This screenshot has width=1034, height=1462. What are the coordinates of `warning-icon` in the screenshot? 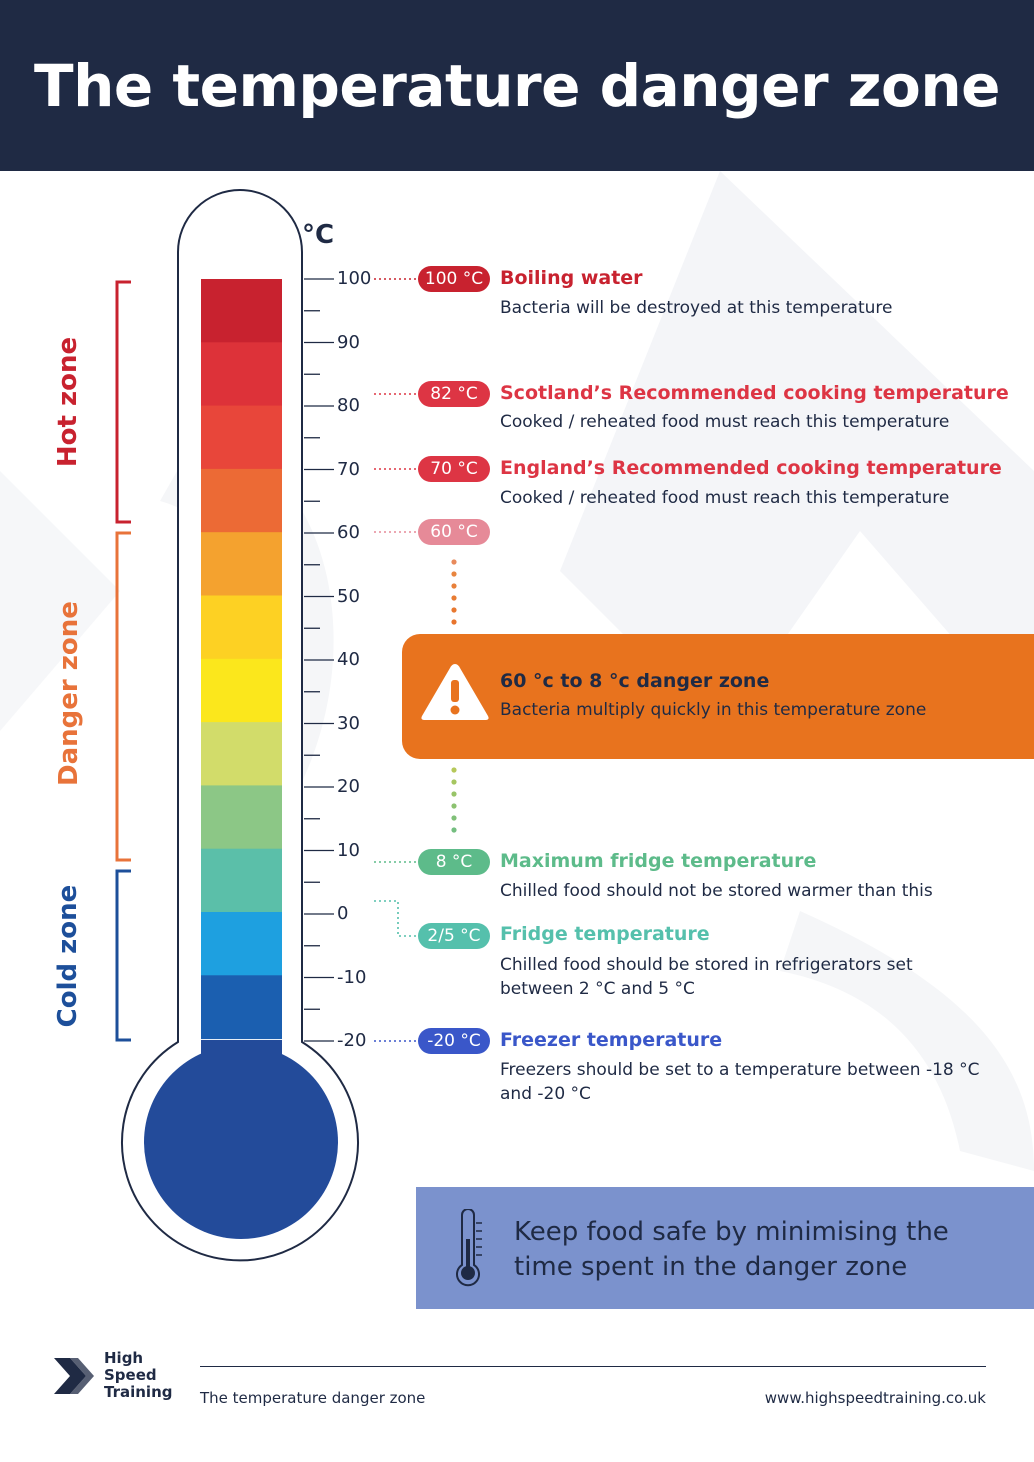 It's located at (455, 692).